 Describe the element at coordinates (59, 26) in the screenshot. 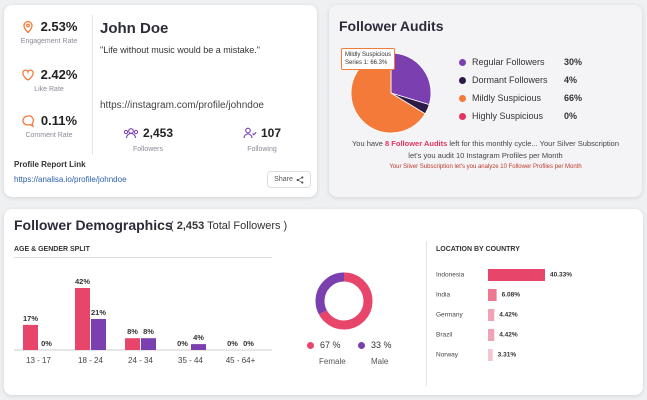

I see `engagement-rate-value: 2.53%` at that location.